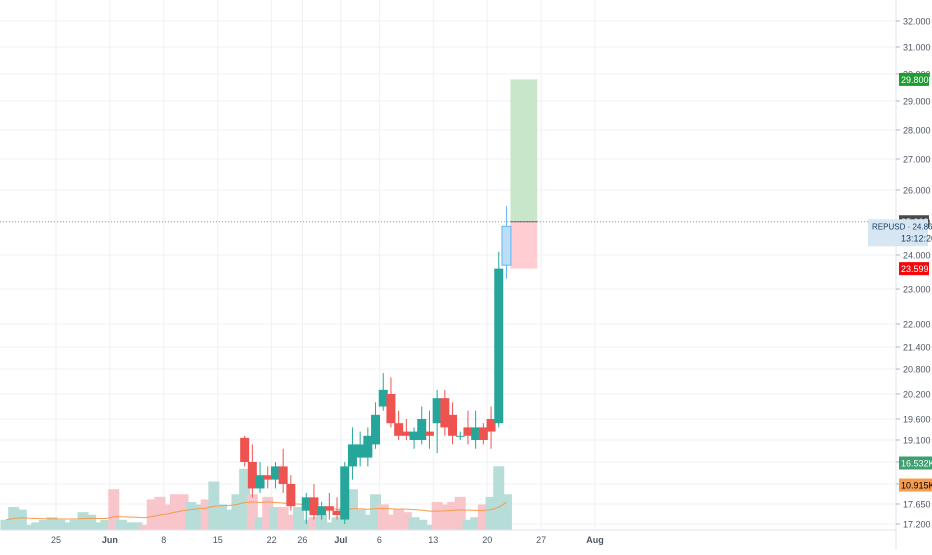  What do you see at coordinates (272, 540) in the screenshot?
I see `x-tick-label: 22` at bounding box center [272, 540].